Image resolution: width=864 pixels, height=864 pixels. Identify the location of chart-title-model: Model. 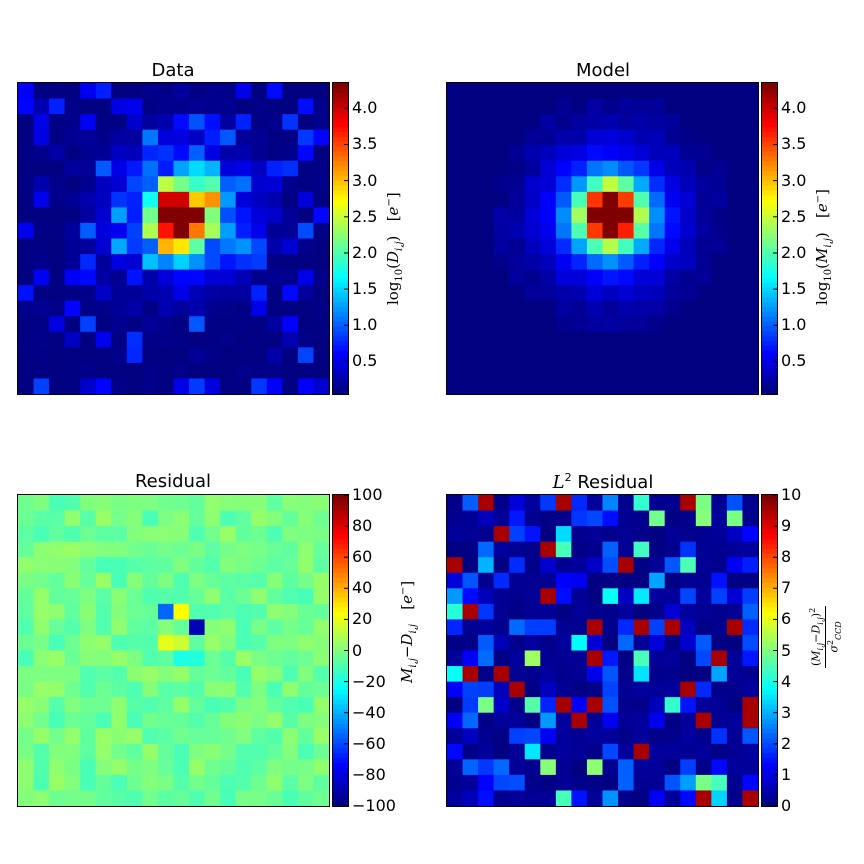
(603, 70).